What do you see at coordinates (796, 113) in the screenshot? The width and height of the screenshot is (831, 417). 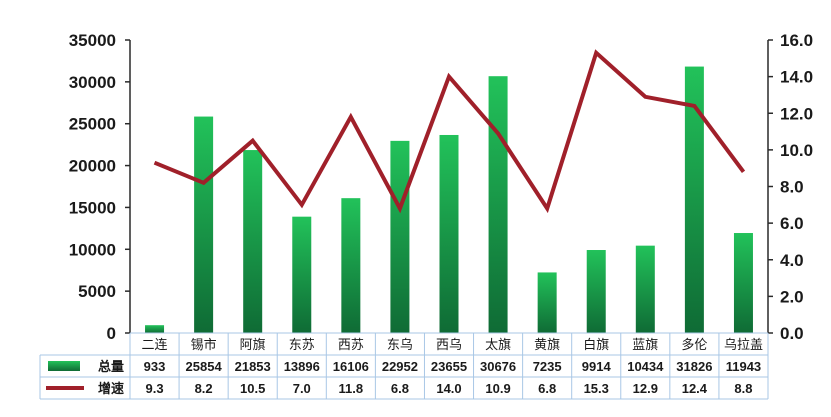 I see `right-tick-label: 12.0` at bounding box center [796, 113].